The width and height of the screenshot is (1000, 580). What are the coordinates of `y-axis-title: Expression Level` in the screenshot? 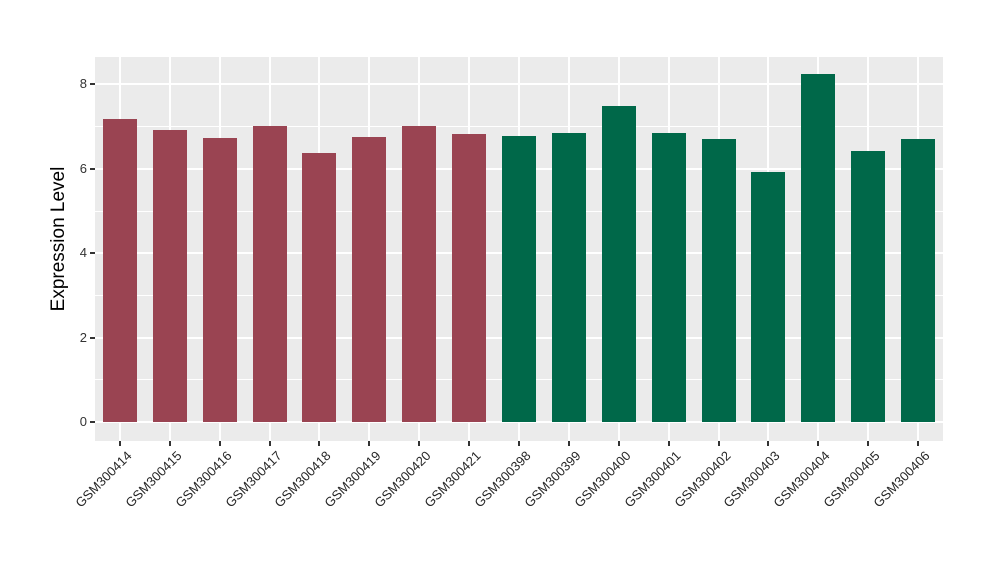 It's located at (58, 239).